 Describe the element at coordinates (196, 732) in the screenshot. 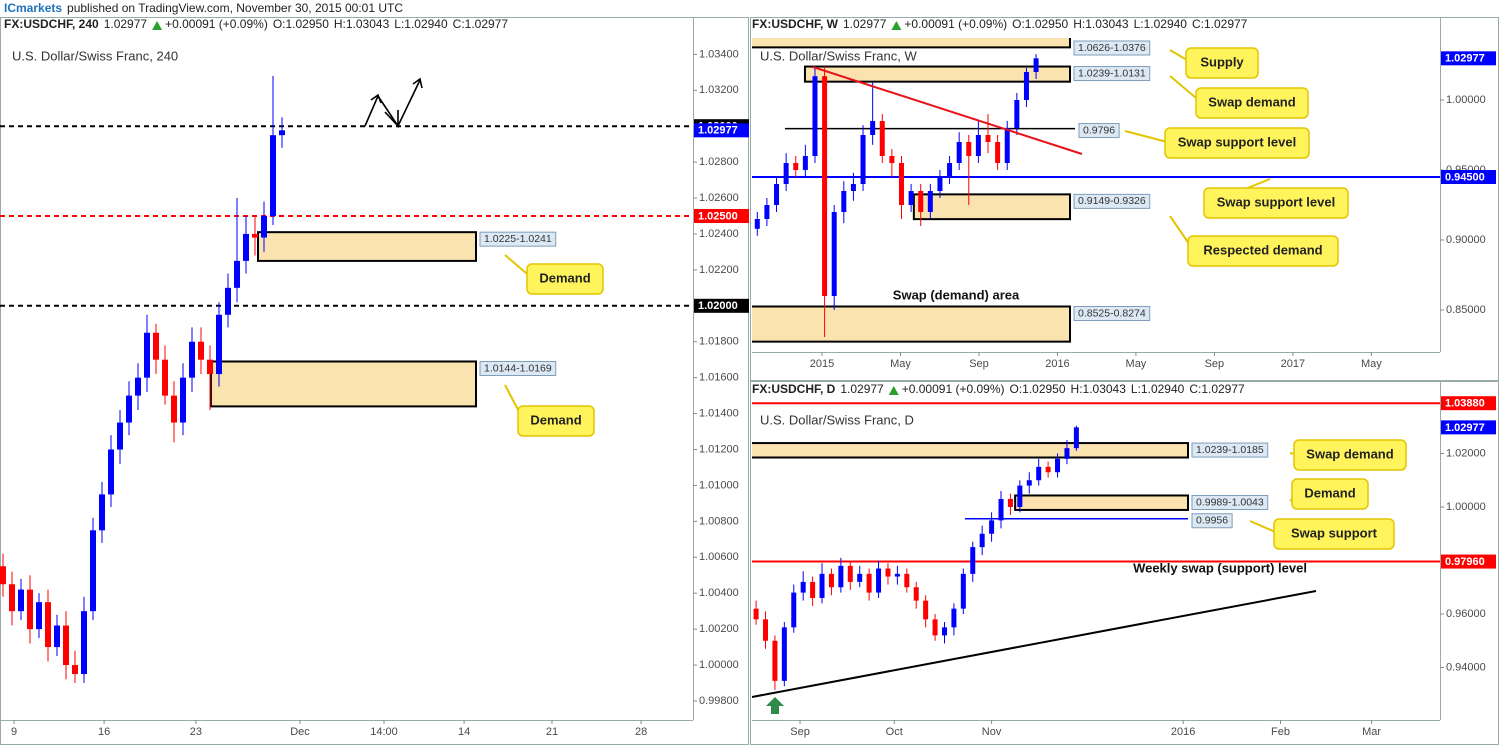

I see `x-tick-label: 23` at that location.